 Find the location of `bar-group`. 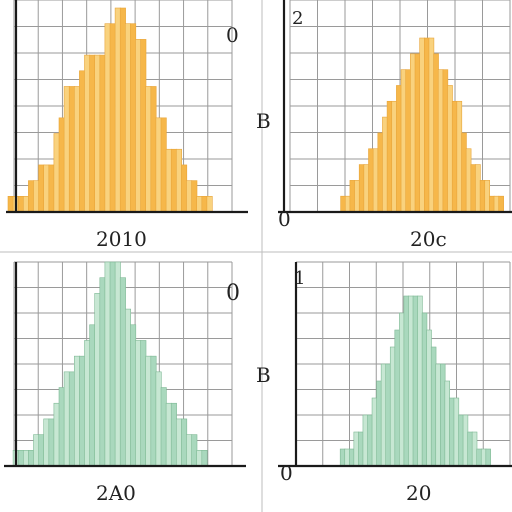

bar-group is located at coordinates (415, 381).